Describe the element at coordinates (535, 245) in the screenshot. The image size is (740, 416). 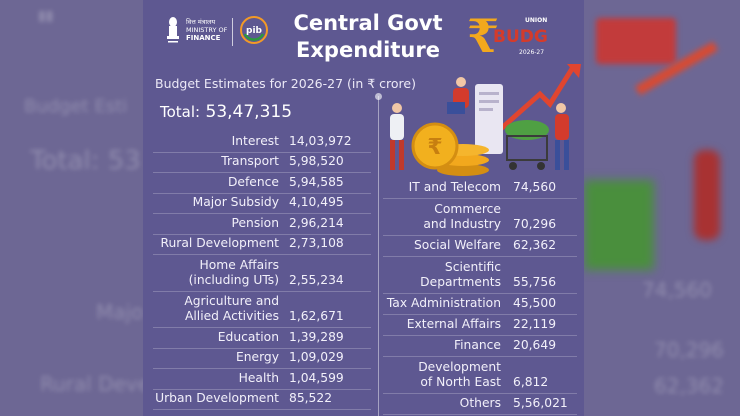
I see `expenditure-value: 62,362` at that location.